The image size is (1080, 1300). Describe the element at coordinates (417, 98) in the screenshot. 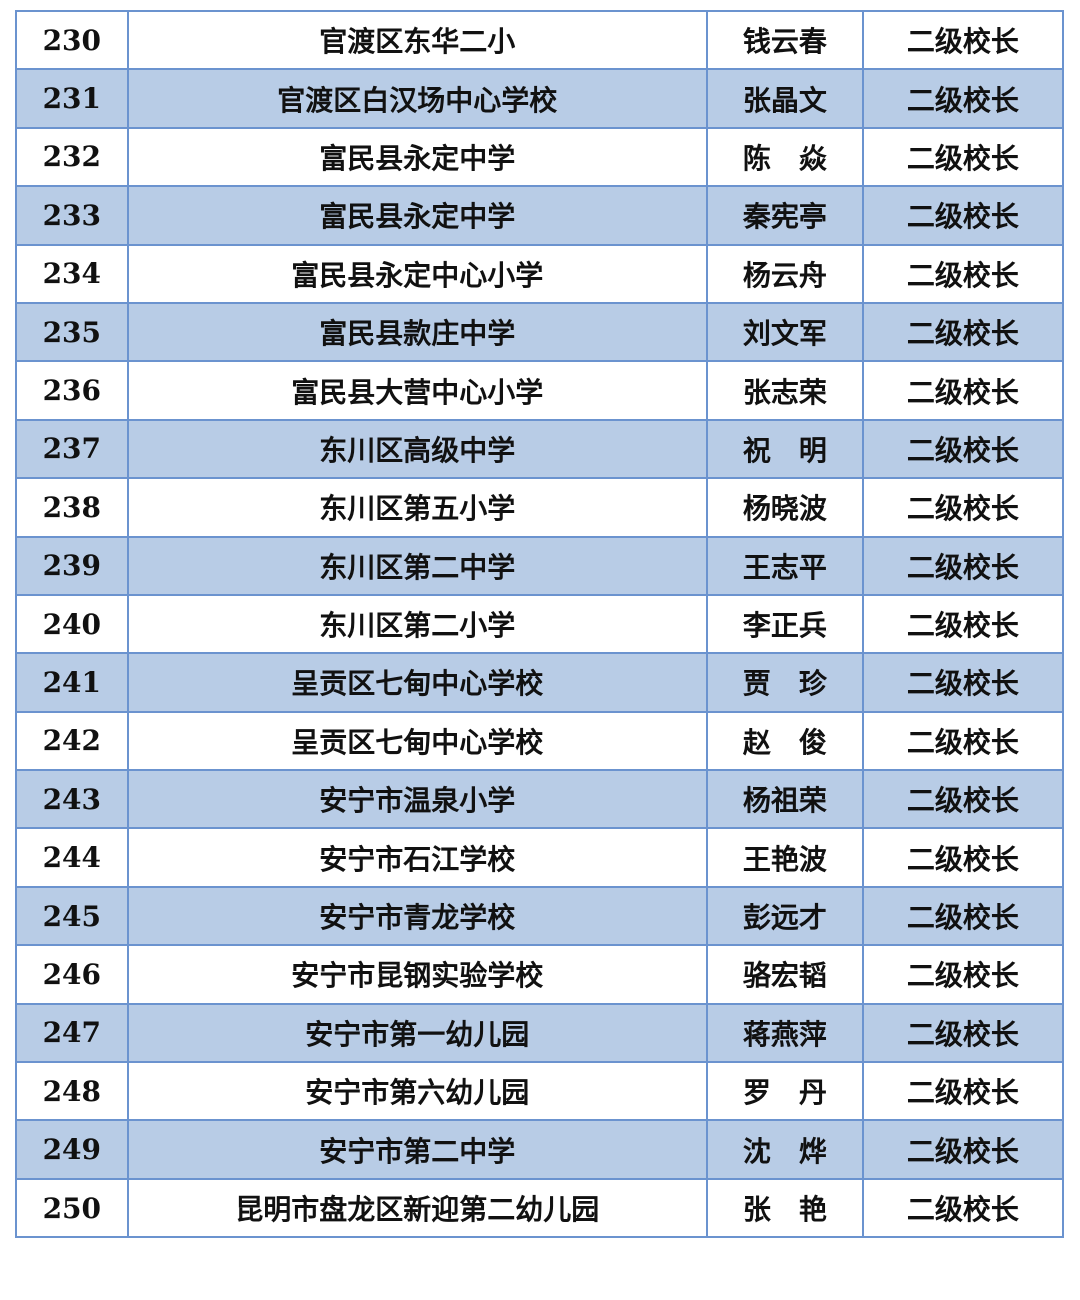

I see `school-name: 官渡区白汉场中心学校` at that location.